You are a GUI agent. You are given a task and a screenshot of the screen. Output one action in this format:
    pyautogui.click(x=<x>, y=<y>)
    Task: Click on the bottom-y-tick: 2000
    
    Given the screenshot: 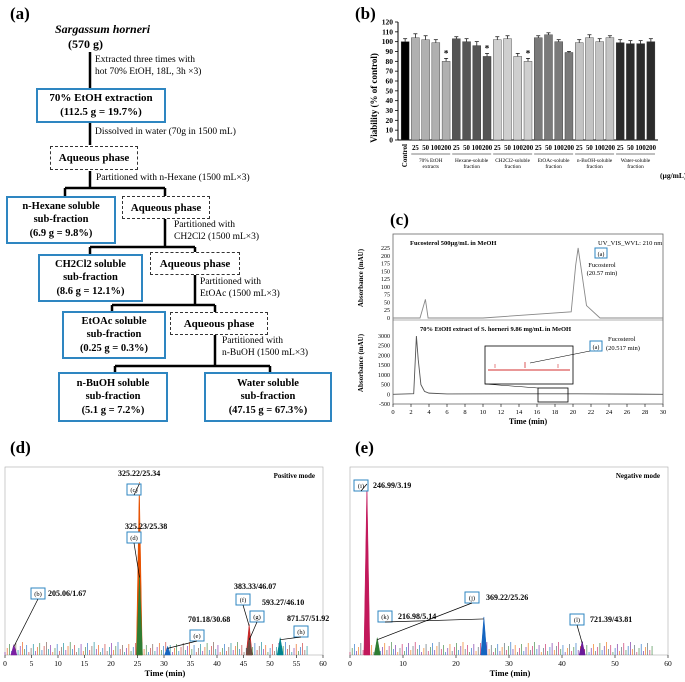 What is the action you would take?
    pyautogui.click(x=384, y=356)
    